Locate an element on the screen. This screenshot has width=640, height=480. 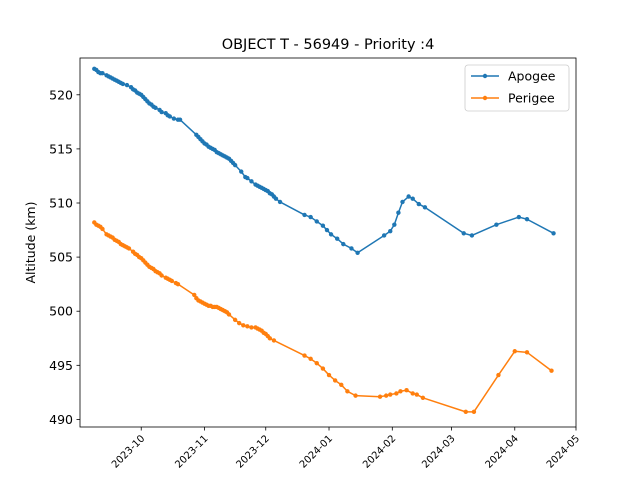
legend: Apogee Perigee is located at coordinates (517, 88).